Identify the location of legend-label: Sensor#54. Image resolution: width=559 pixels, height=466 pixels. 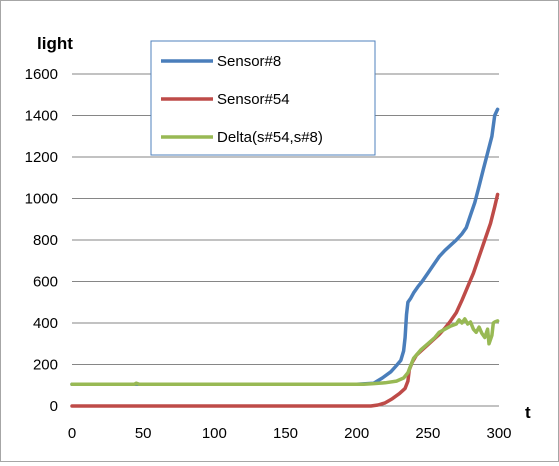
(253, 99).